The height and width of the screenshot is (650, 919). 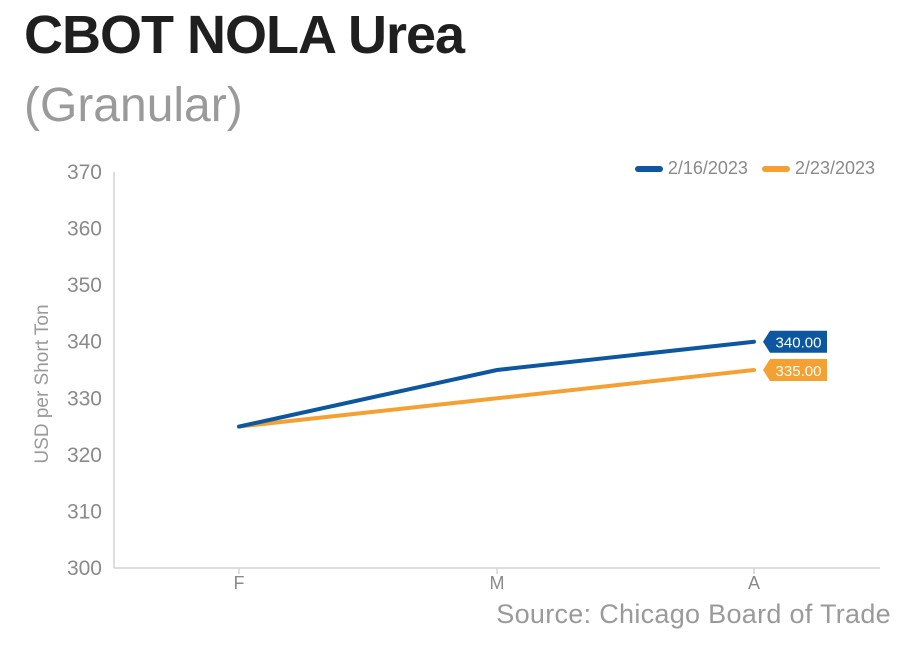 What do you see at coordinates (799, 343) in the screenshot?
I see `end-value-label-1: 340.00` at bounding box center [799, 343].